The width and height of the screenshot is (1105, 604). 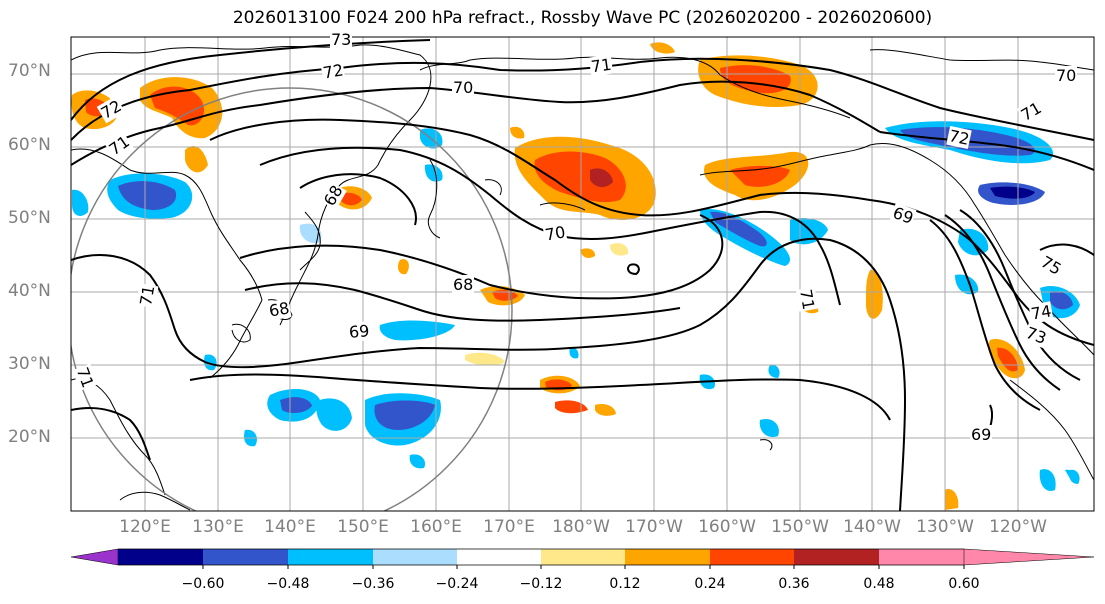 What do you see at coordinates (333, 71) in the screenshot?
I see `contour-label: 72` at bounding box center [333, 71].